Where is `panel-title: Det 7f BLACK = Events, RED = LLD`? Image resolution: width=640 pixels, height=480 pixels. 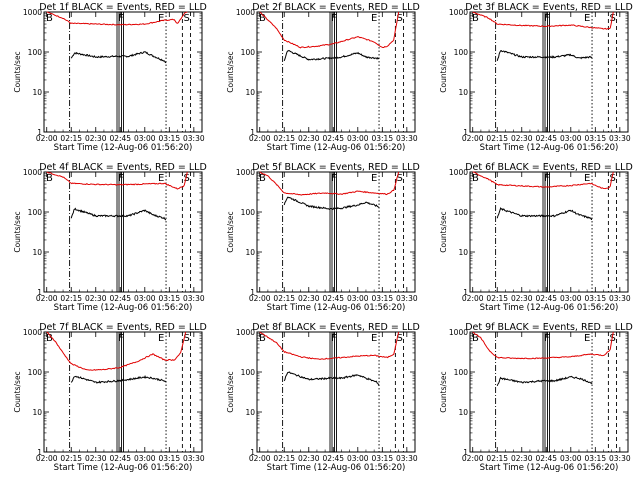
panel-title: Det 7f BLACK = Events, RED = LLD is located at coordinates (123, 327).